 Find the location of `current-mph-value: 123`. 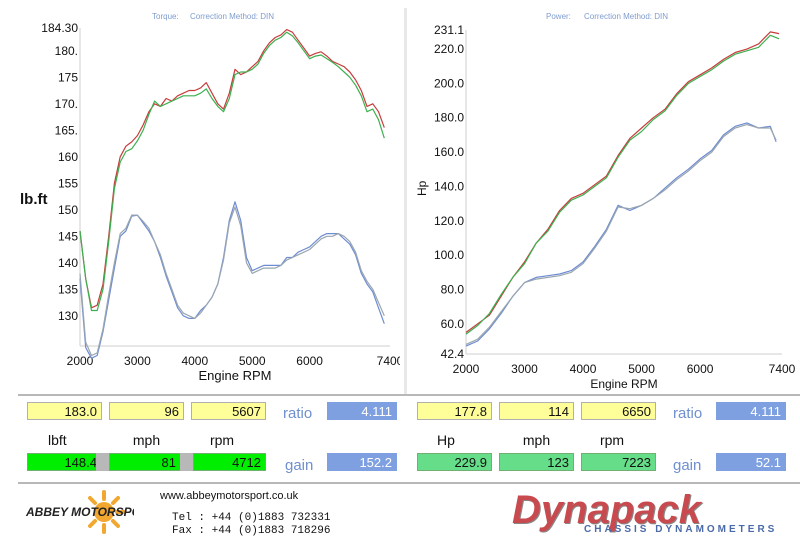

current-mph-value: 123 is located at coordinates (536, 462).